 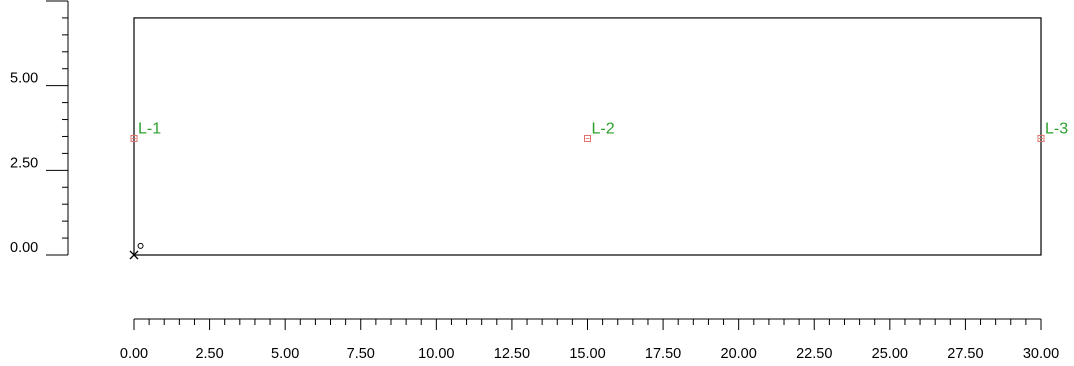 What do you see at coordinates (24, 248) in the screenshot?
I see `y-tick-label: 0.00` at bounding box center [24, 248].